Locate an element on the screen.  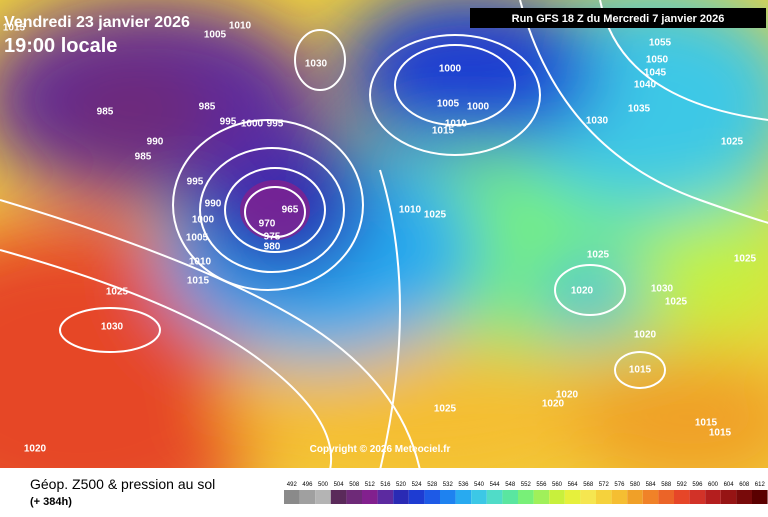
scale-label: 608 is located at coordinates (744, 485).